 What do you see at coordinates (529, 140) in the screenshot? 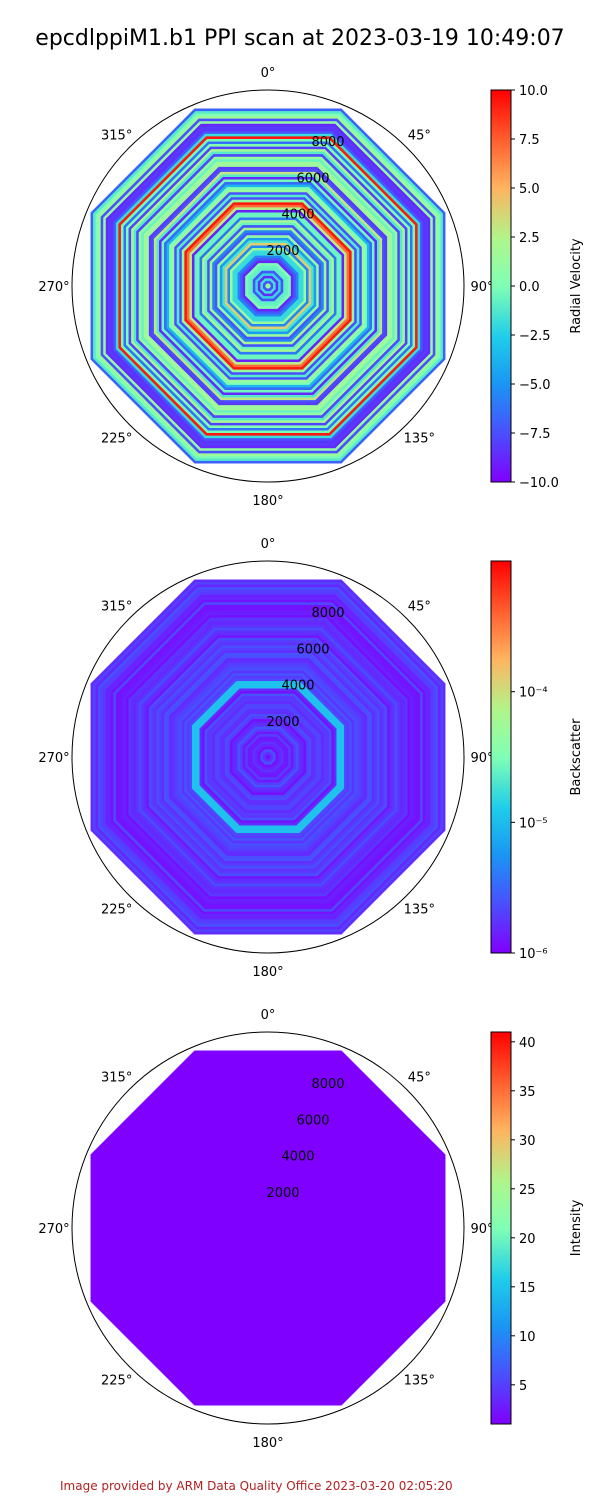
I see `colorbar-tick-label: 7.5` at bounding box center [529, 140].